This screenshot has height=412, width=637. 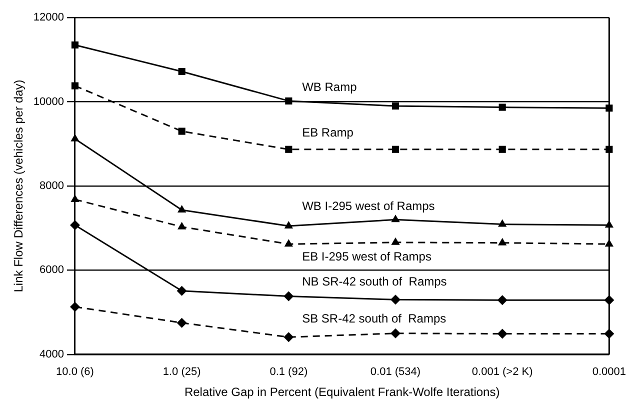 I want to click on series-label: SB SR-42 south of Ramps, so click(x=374, y=319).